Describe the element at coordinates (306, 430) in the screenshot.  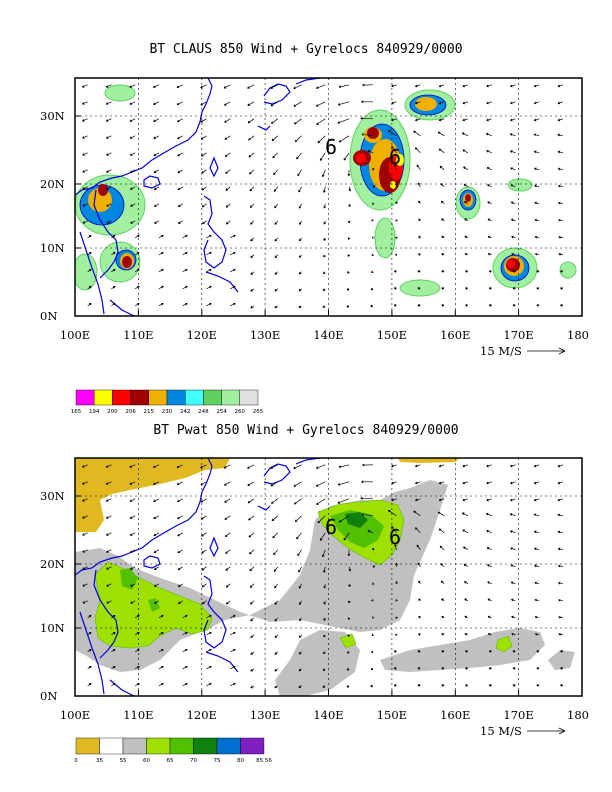
I see `panel-2-title: BT Pwat 850 Wind + Gyrelocs 840929/0000` at that location.